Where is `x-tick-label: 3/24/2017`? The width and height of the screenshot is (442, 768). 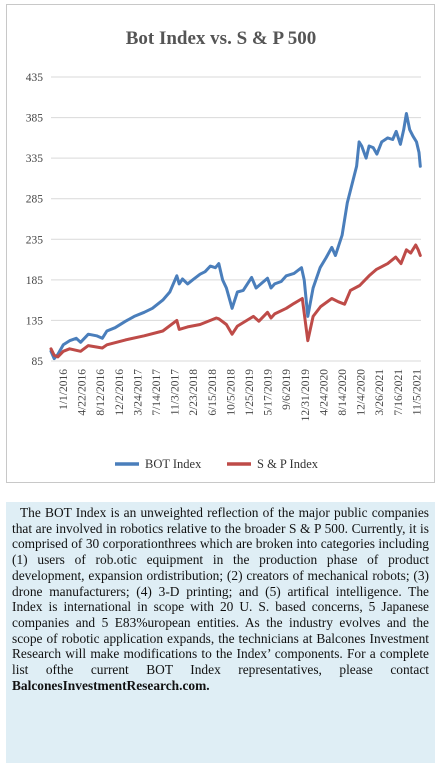 x-tick-label: 3/24/2017 is located at coordinates (138, 392).